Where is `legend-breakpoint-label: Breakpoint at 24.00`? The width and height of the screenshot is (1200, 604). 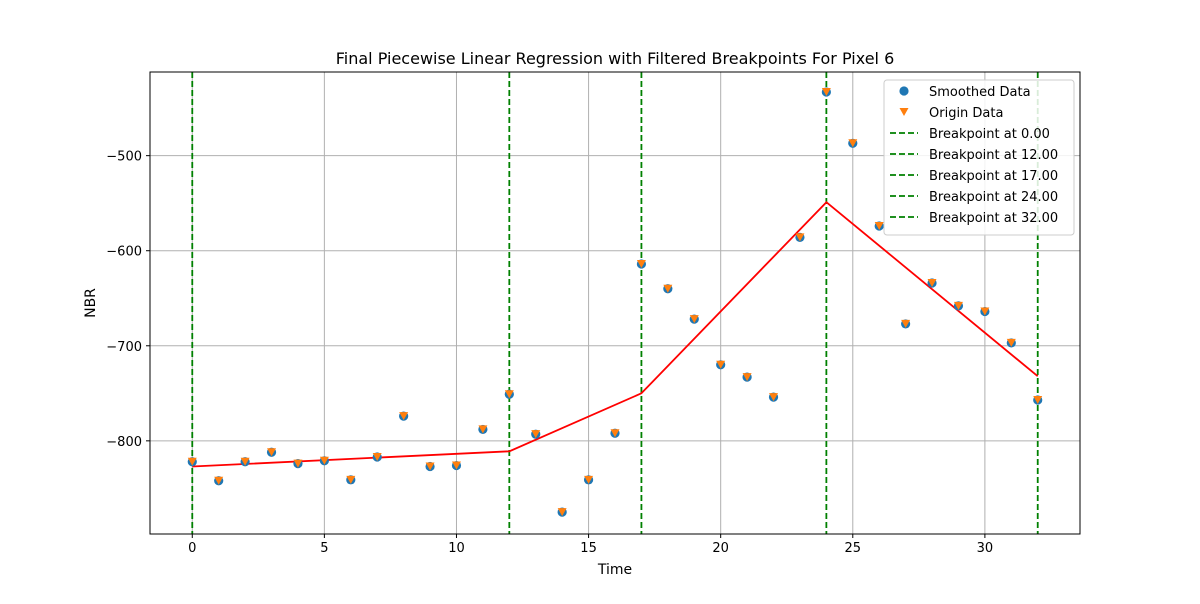
legend-breakpoint-label: Breakpoint at 24.00 is located at coordinates (993, 197).